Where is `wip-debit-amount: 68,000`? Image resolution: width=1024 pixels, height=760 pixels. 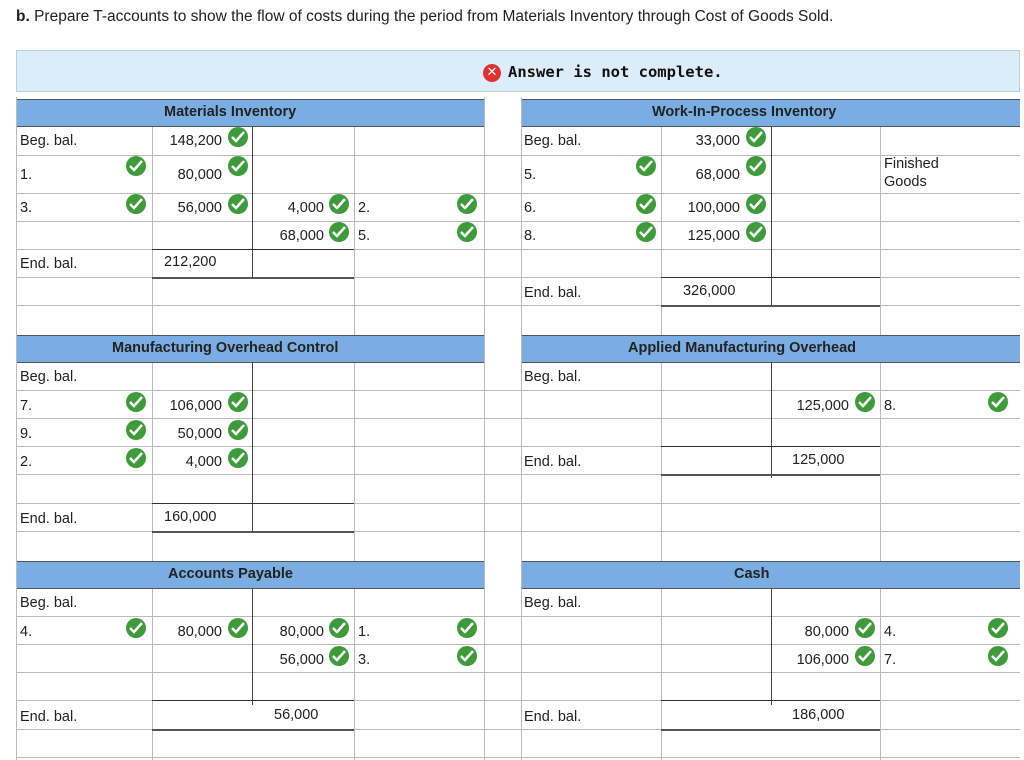
wip-debit-amount: 68,000 is located at coordinates (717, 175).